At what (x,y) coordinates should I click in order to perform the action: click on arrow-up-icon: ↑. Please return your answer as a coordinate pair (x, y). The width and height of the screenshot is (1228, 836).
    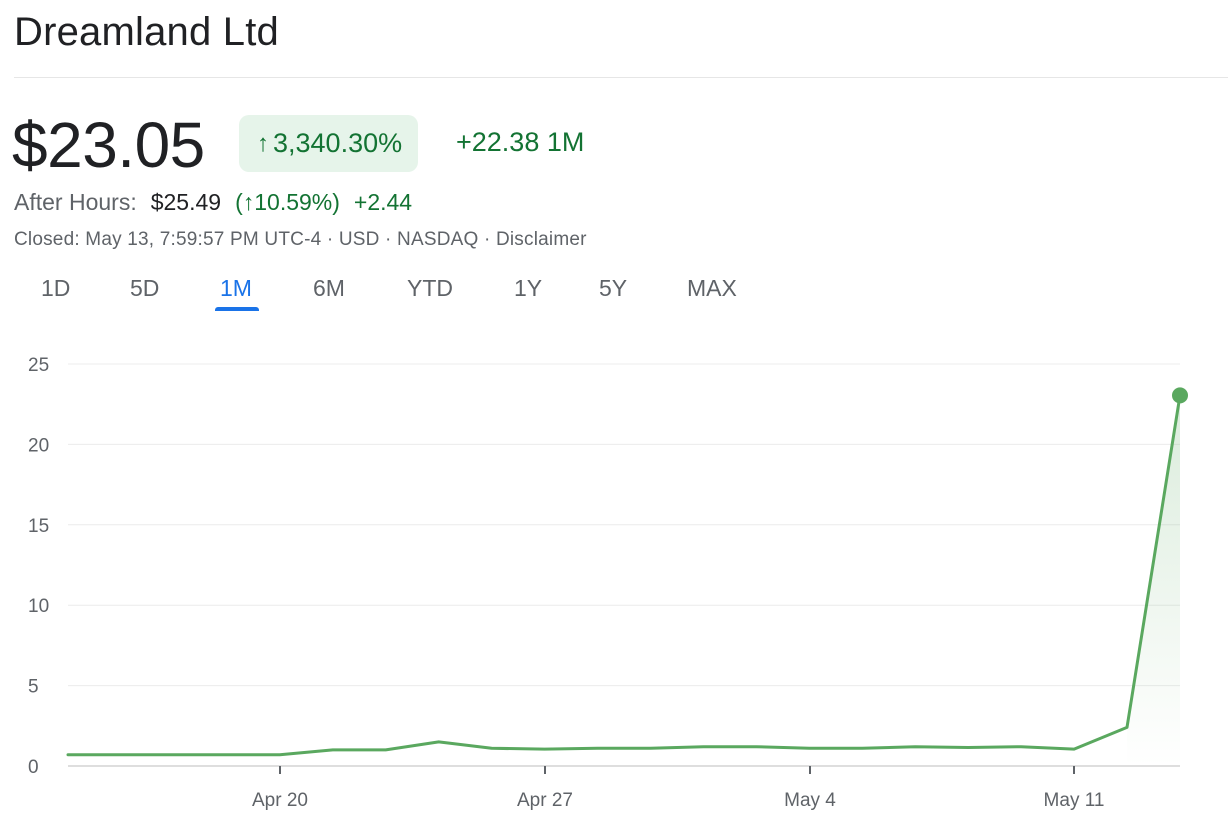
    Looking at the image, I should click on (263, 143).